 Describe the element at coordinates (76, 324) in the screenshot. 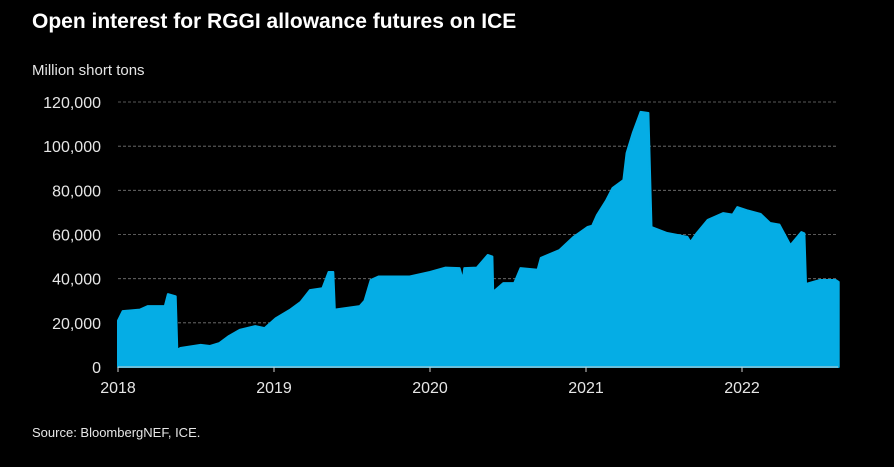

I see `y-tick-label: 20,000` at that location.